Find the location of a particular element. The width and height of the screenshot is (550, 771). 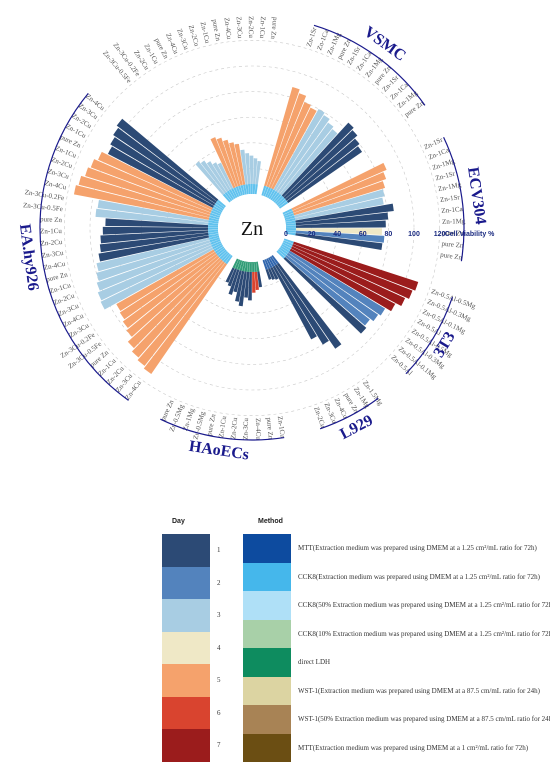

axis-tick-label: 60 is located at coordinates (363, 234).